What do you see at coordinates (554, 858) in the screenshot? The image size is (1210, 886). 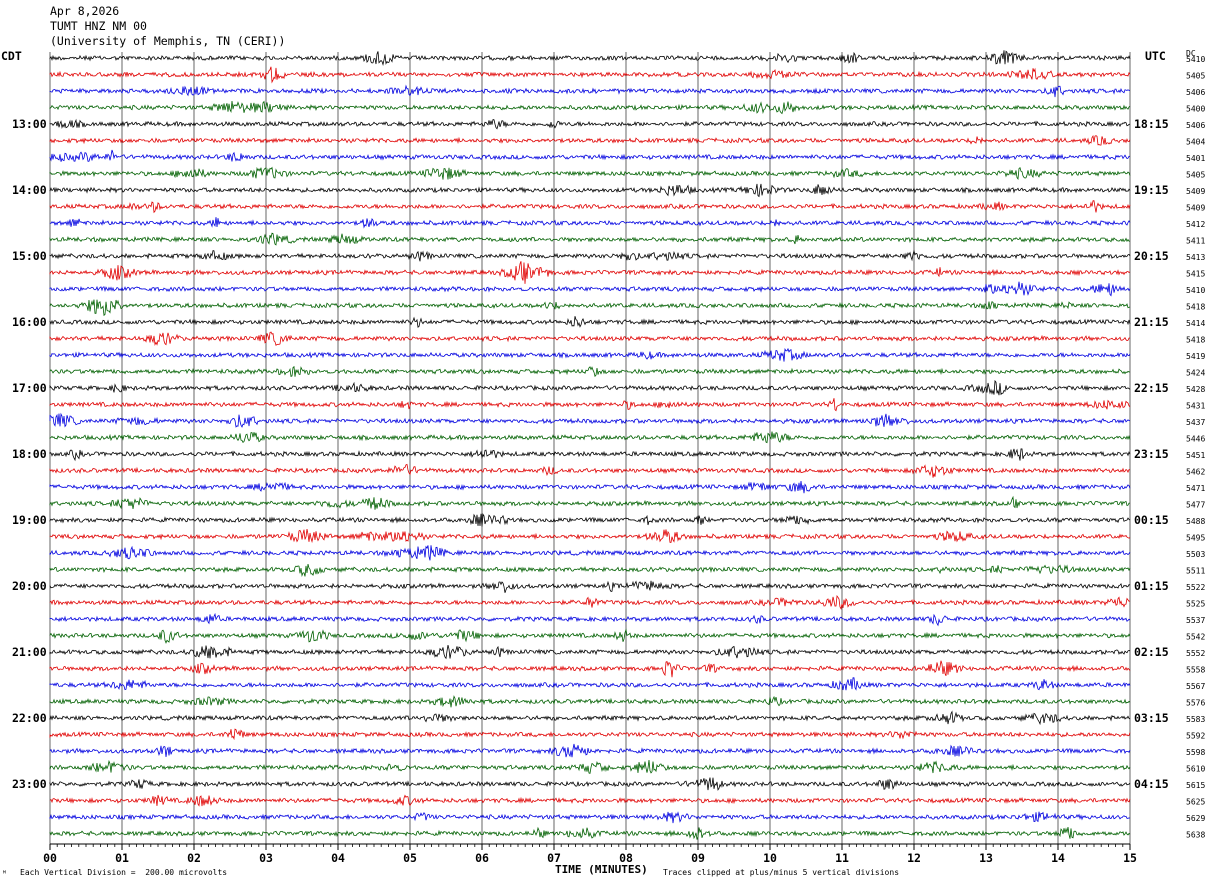 I see `x-tick-label: 07` at bounding box center [554, 858].